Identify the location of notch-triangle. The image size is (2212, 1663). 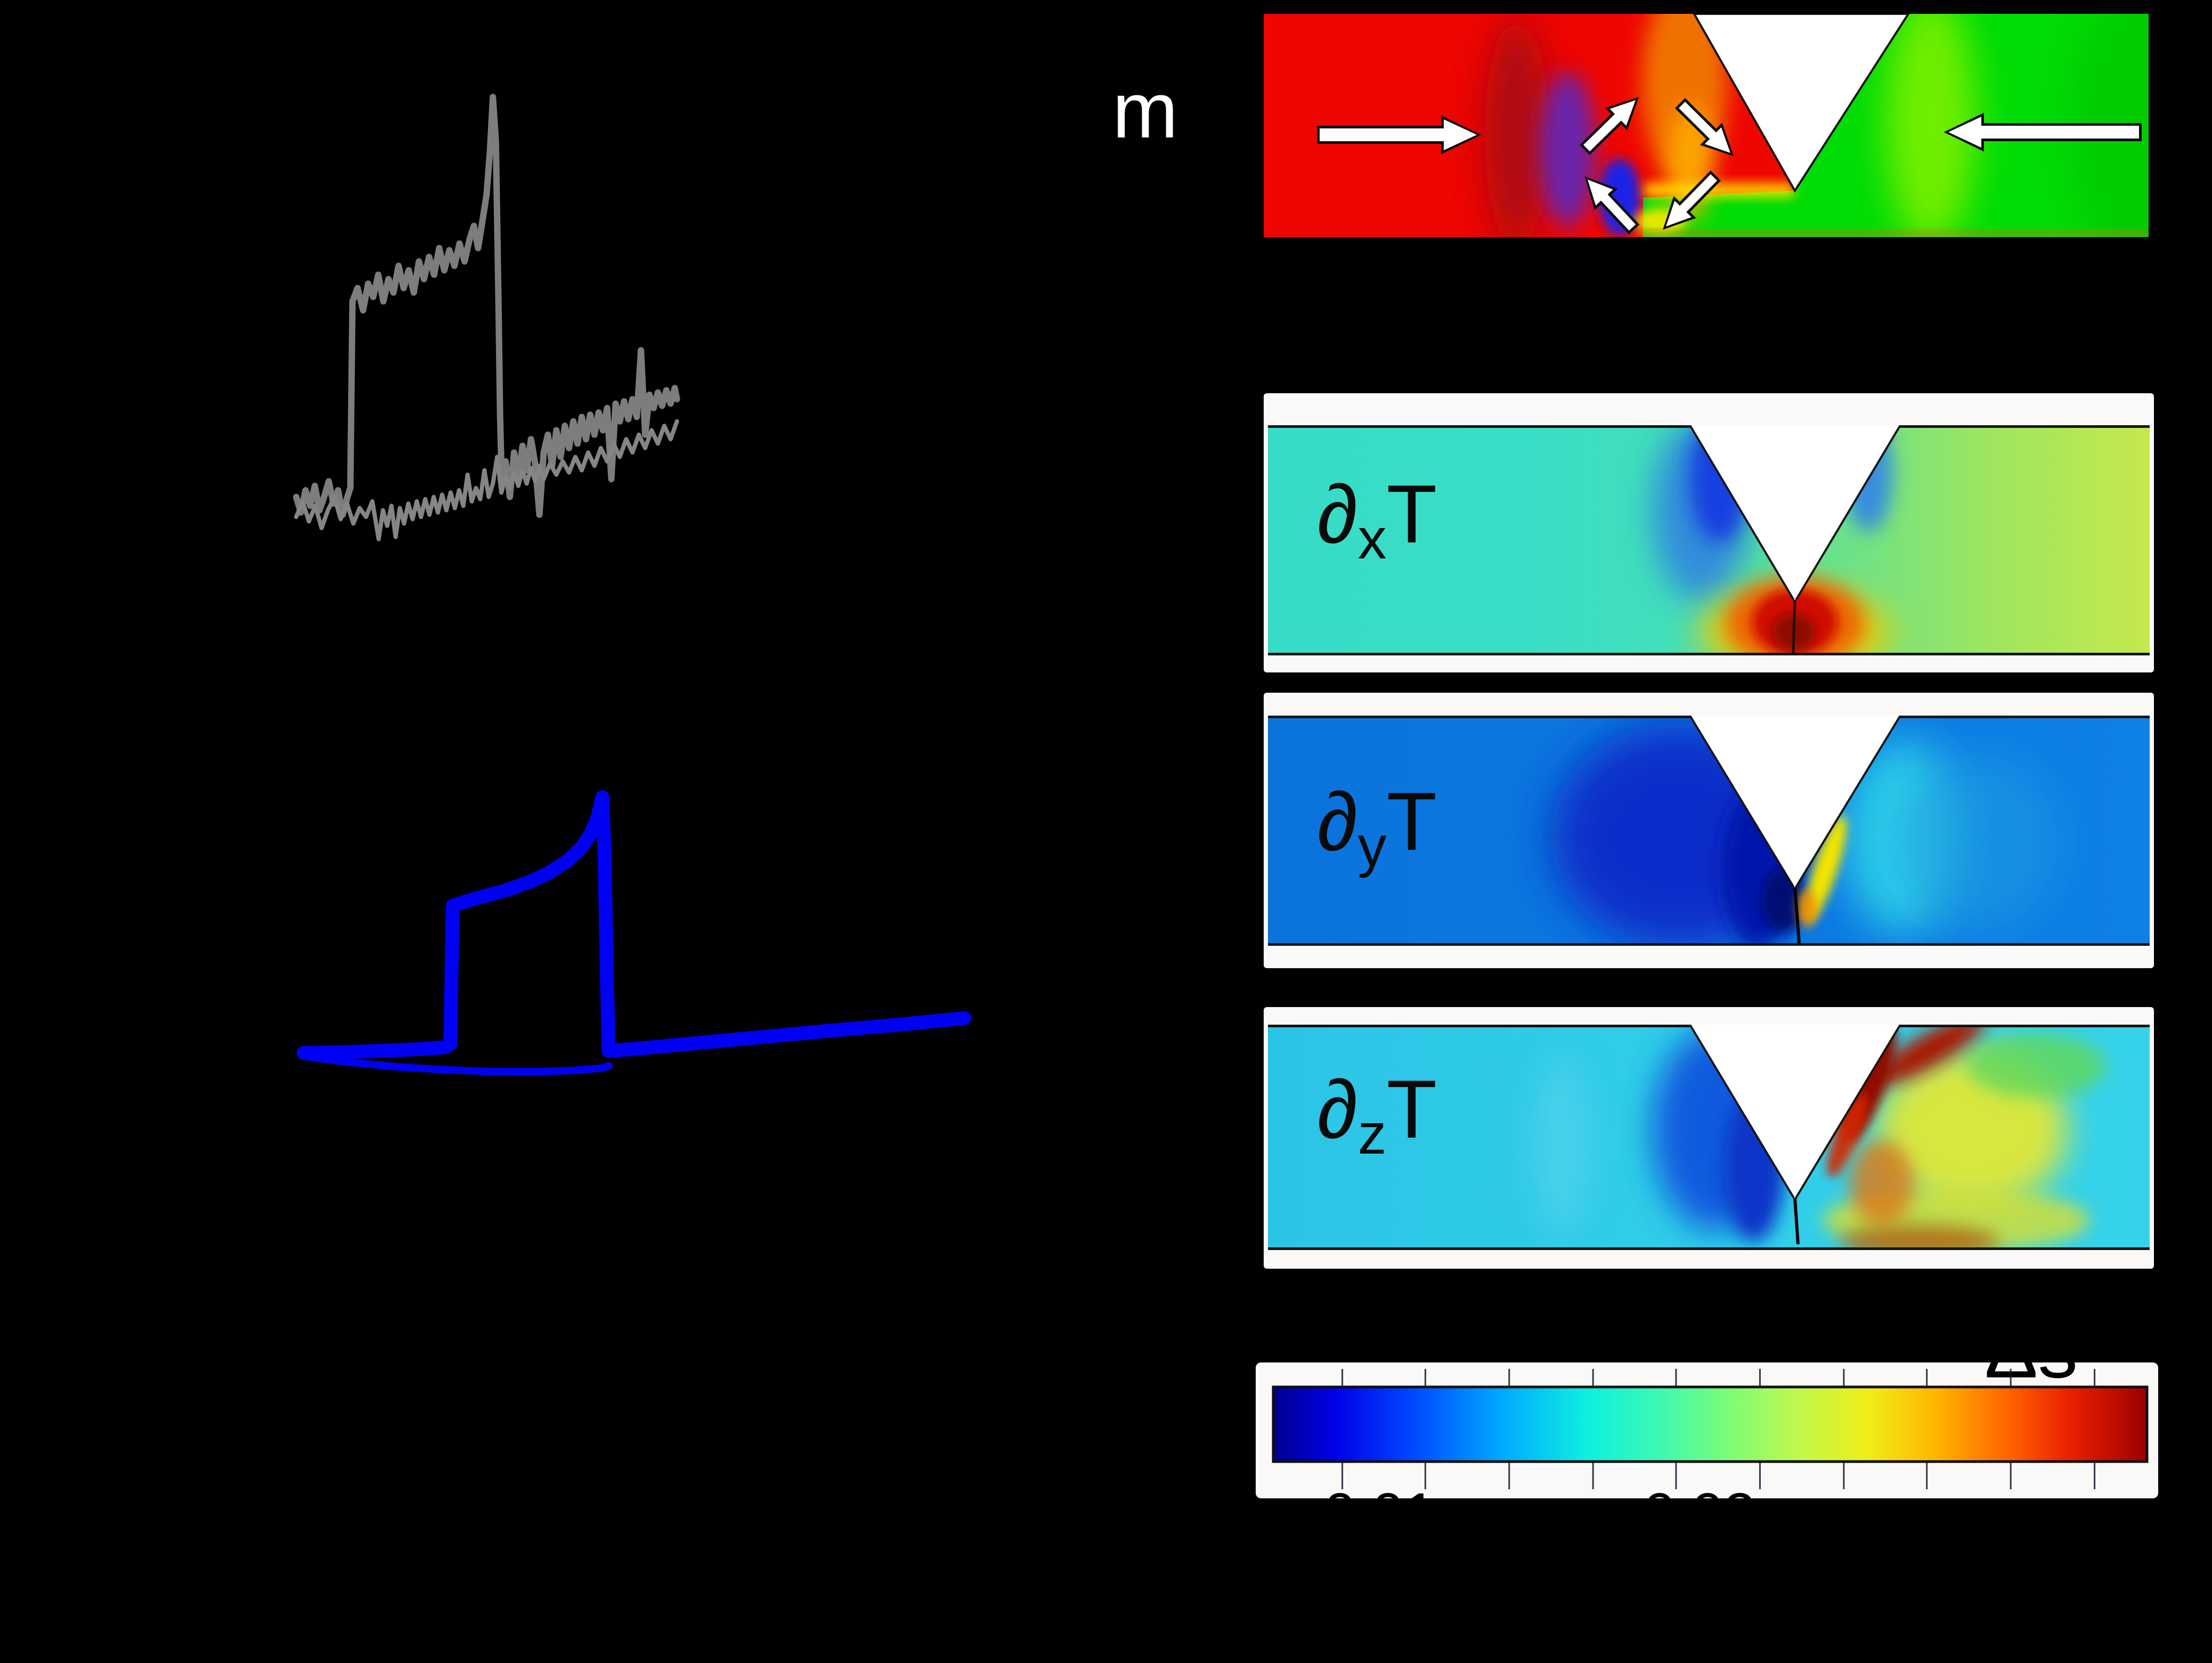
(1801, 104).